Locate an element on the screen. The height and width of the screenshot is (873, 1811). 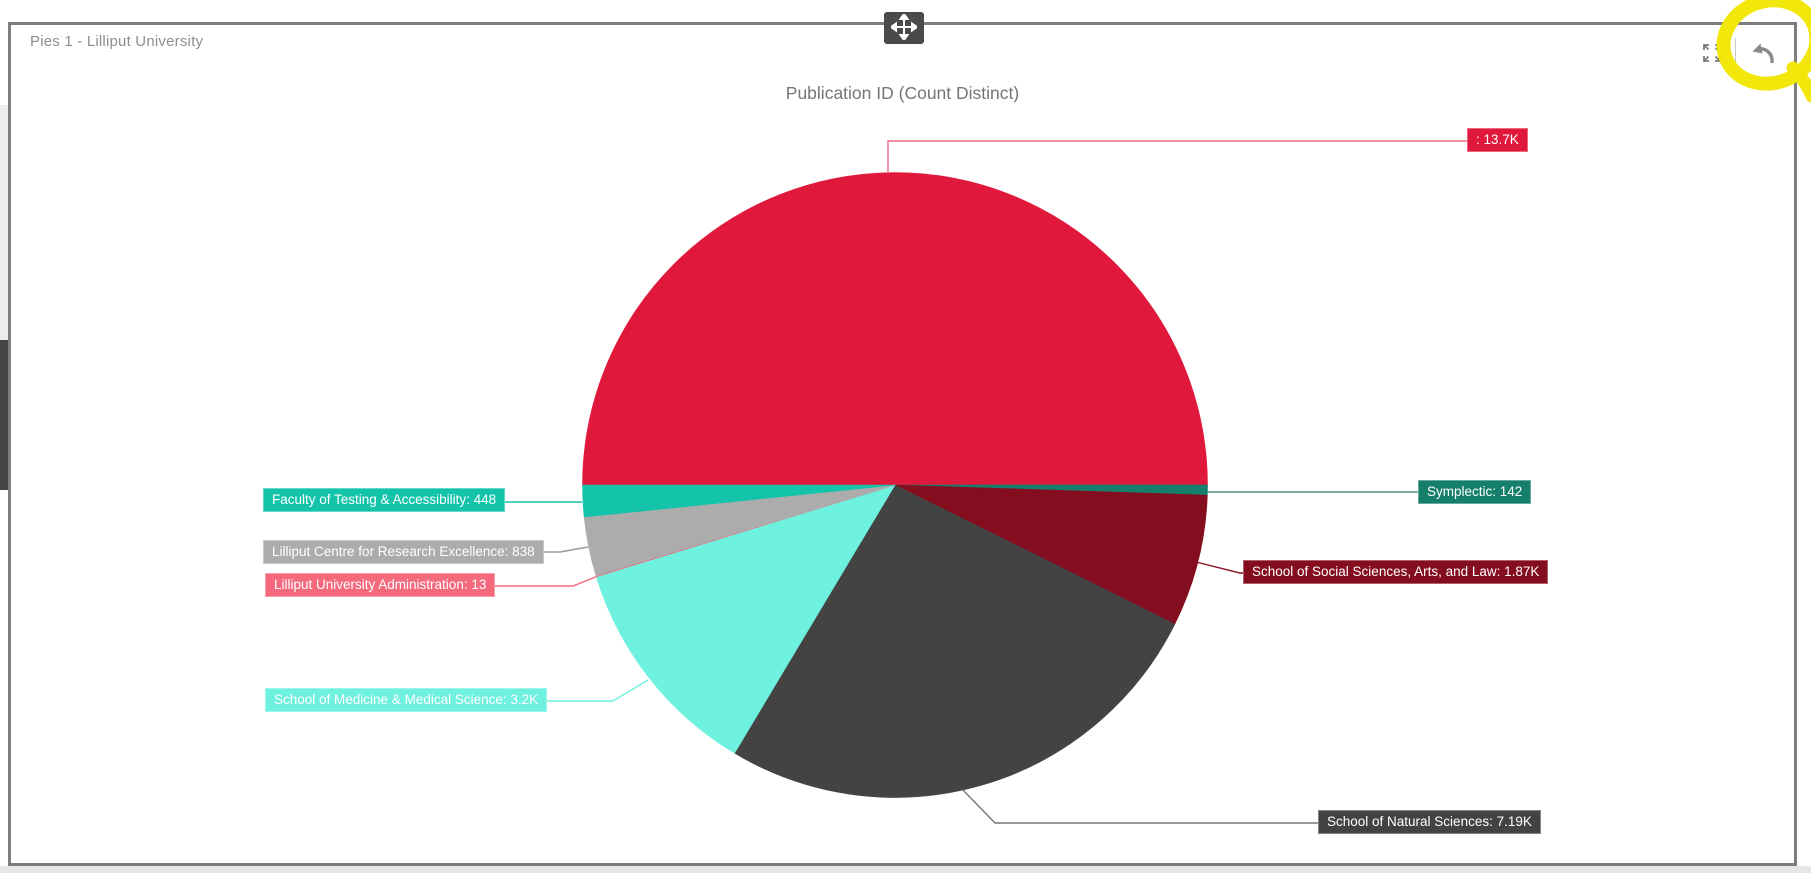
move-handle is located at coordinates (904, 27).